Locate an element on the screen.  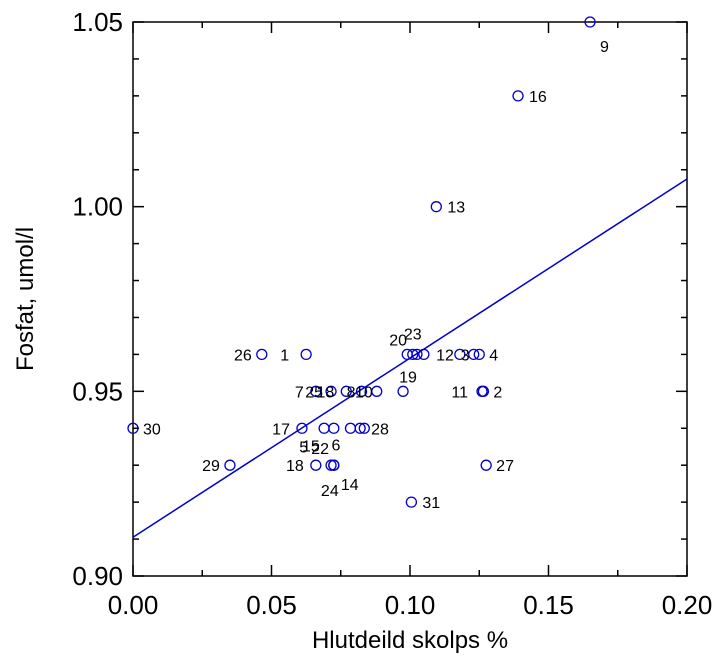
y-tick-label: 0.95 is located at coordinates (97, 391).